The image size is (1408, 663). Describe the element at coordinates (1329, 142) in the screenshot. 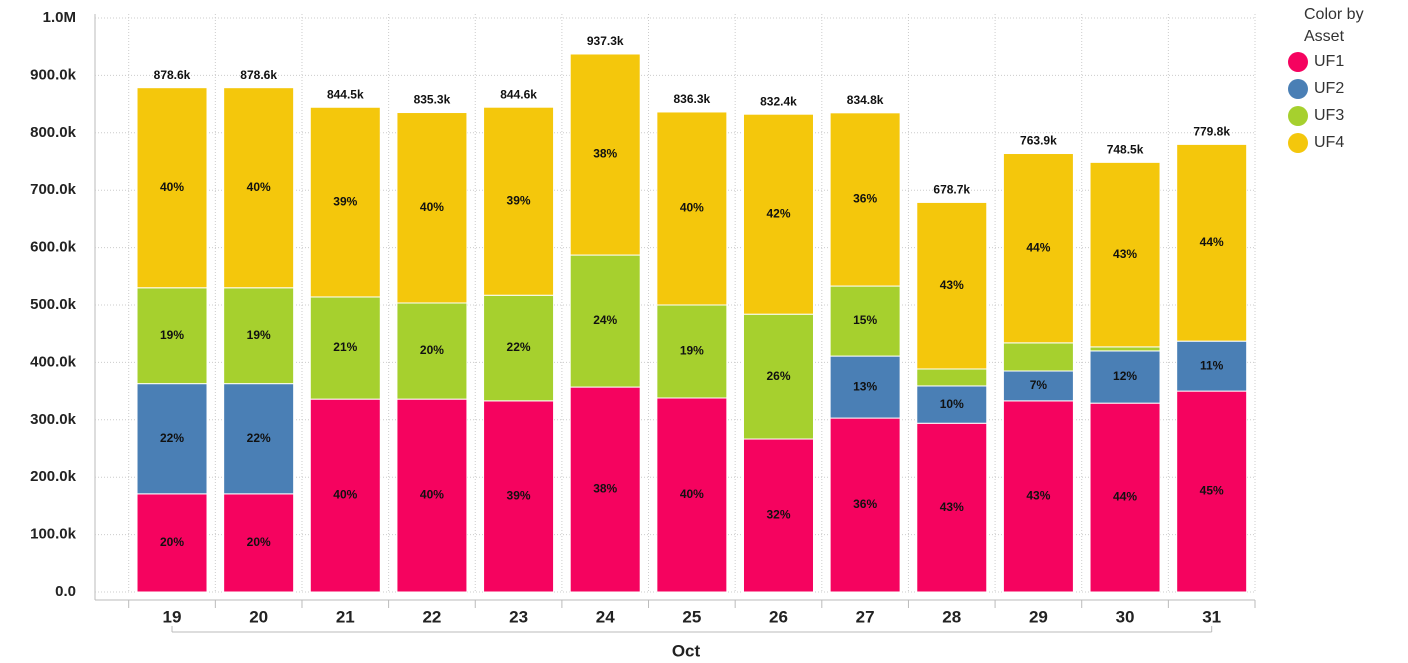

I see `legend-label: UF4` at that location.